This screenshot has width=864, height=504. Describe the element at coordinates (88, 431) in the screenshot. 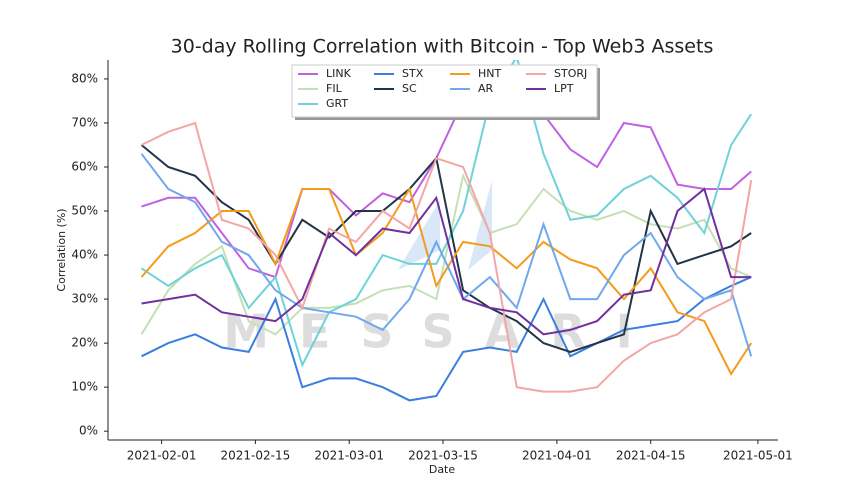

I see `y-tick-label: 0%` at that location.